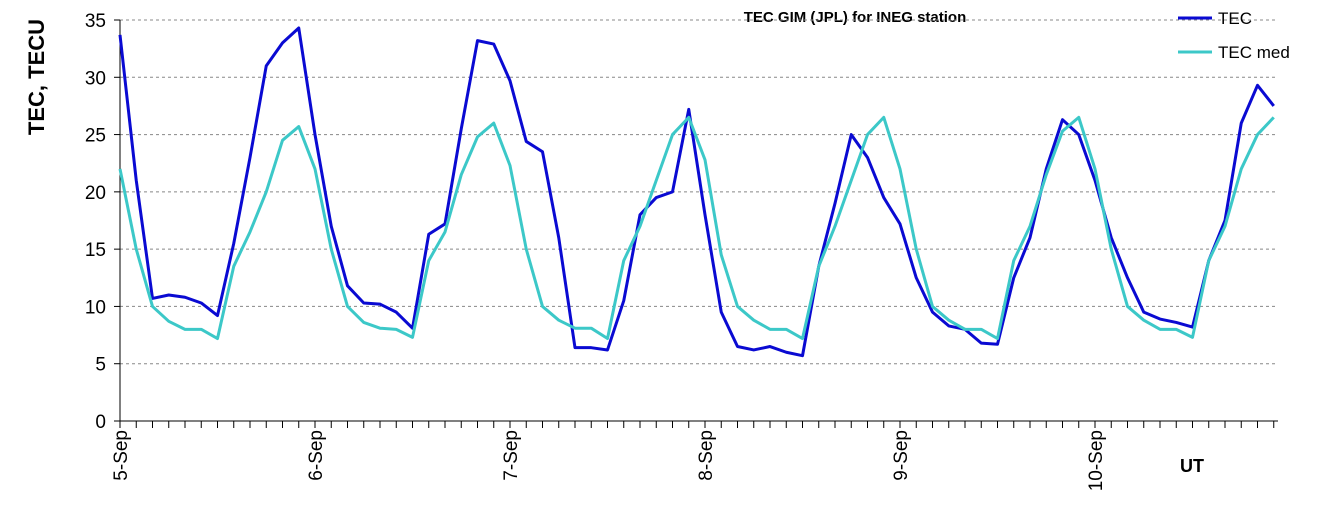 The height and width of the screenshot is (530, 1324). What do you see at coordinates (855, 17) in the screenshot?
I see `chart-title: TEC GIM (JPL) for INEG station` at bounding box center [855, 17].